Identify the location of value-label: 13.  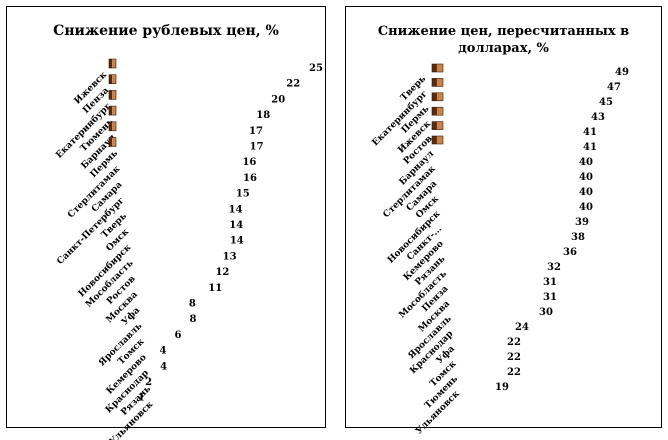
(230, 256).